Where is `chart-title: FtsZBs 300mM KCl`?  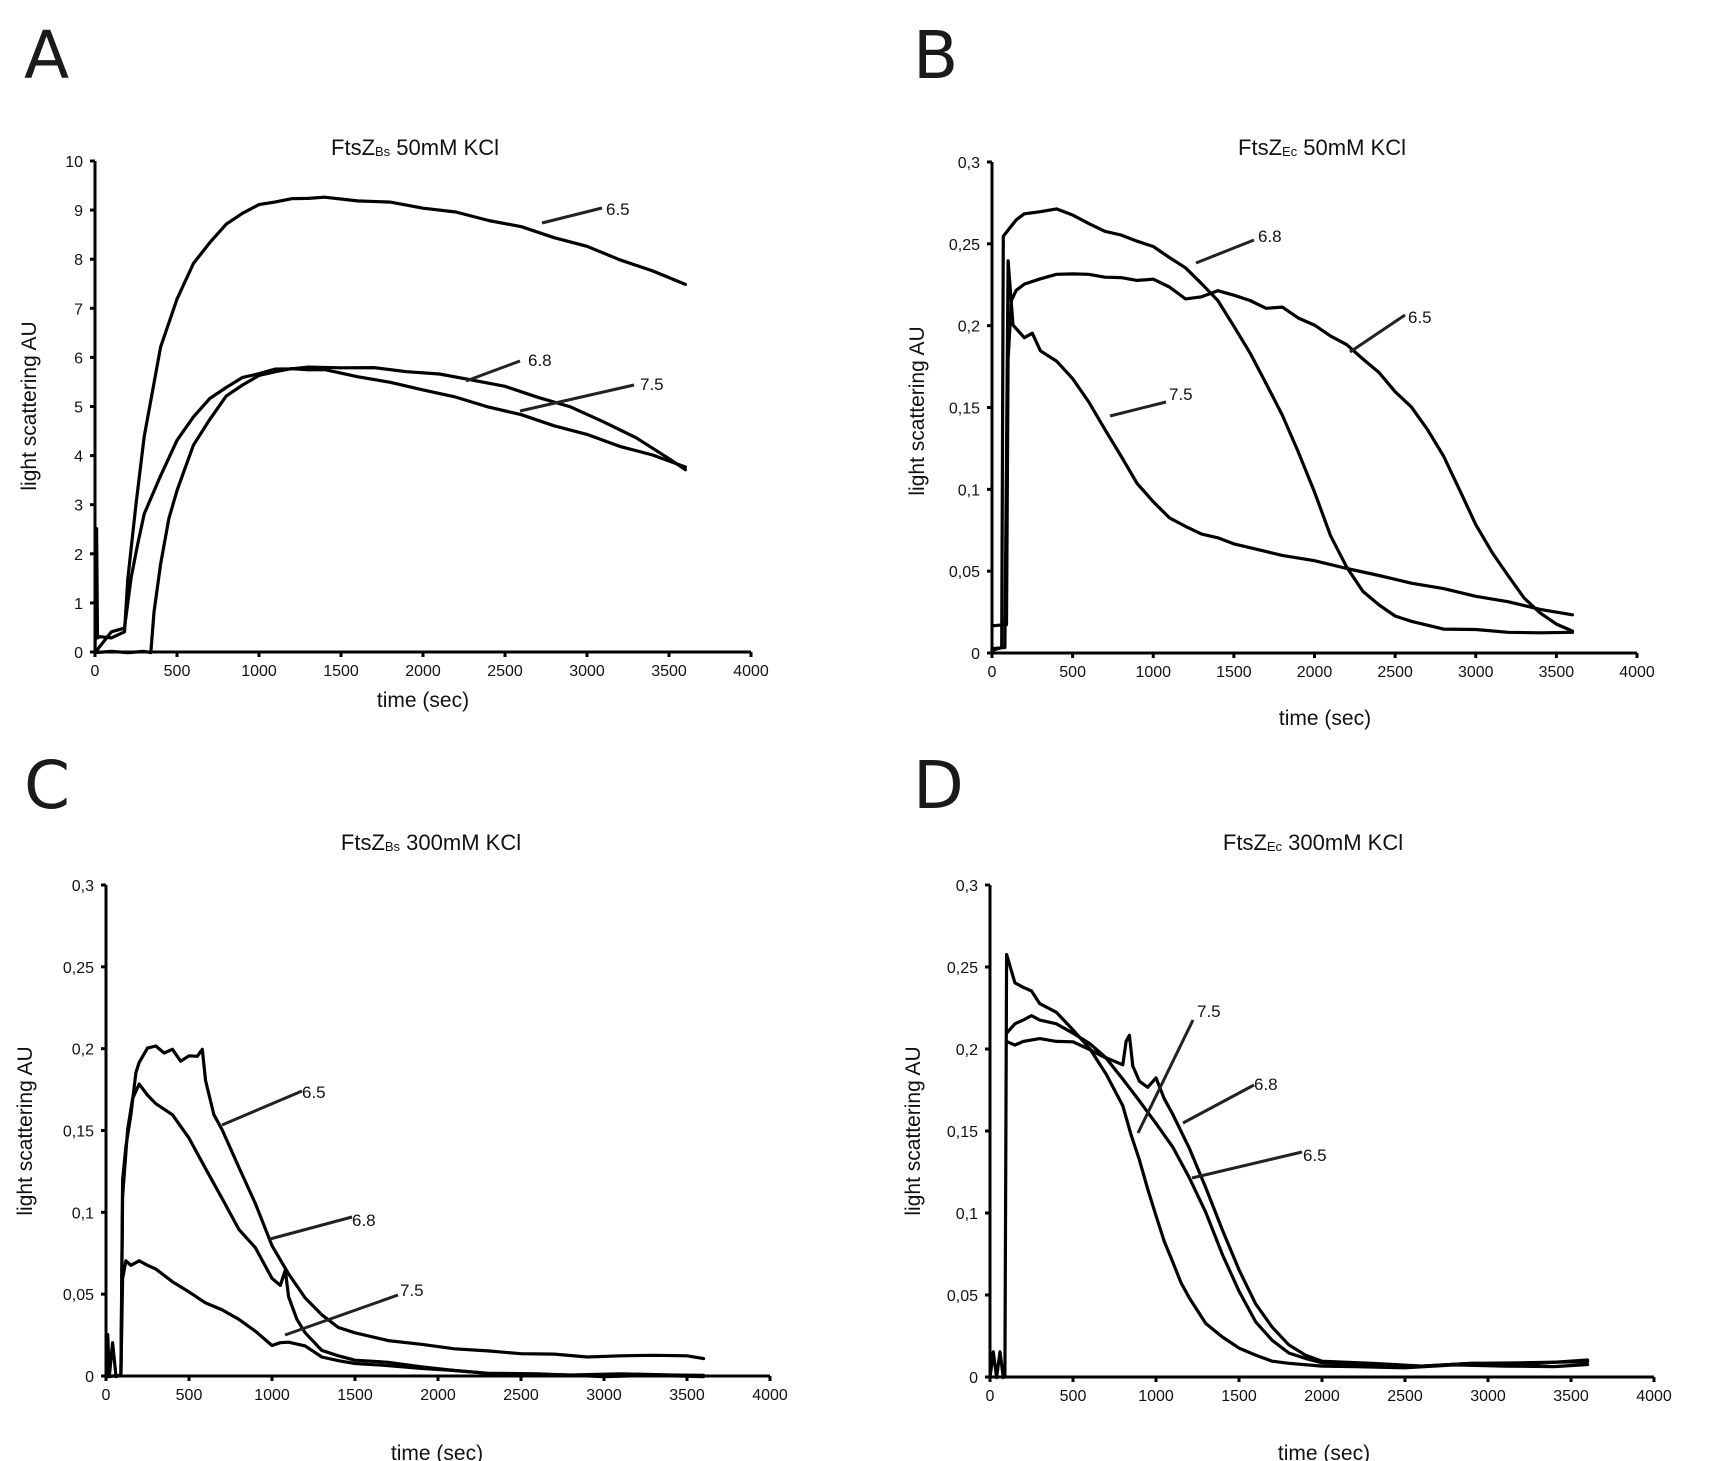
chart-title: FtsZBs 300mM KCl is located at coordinates (431, 842).